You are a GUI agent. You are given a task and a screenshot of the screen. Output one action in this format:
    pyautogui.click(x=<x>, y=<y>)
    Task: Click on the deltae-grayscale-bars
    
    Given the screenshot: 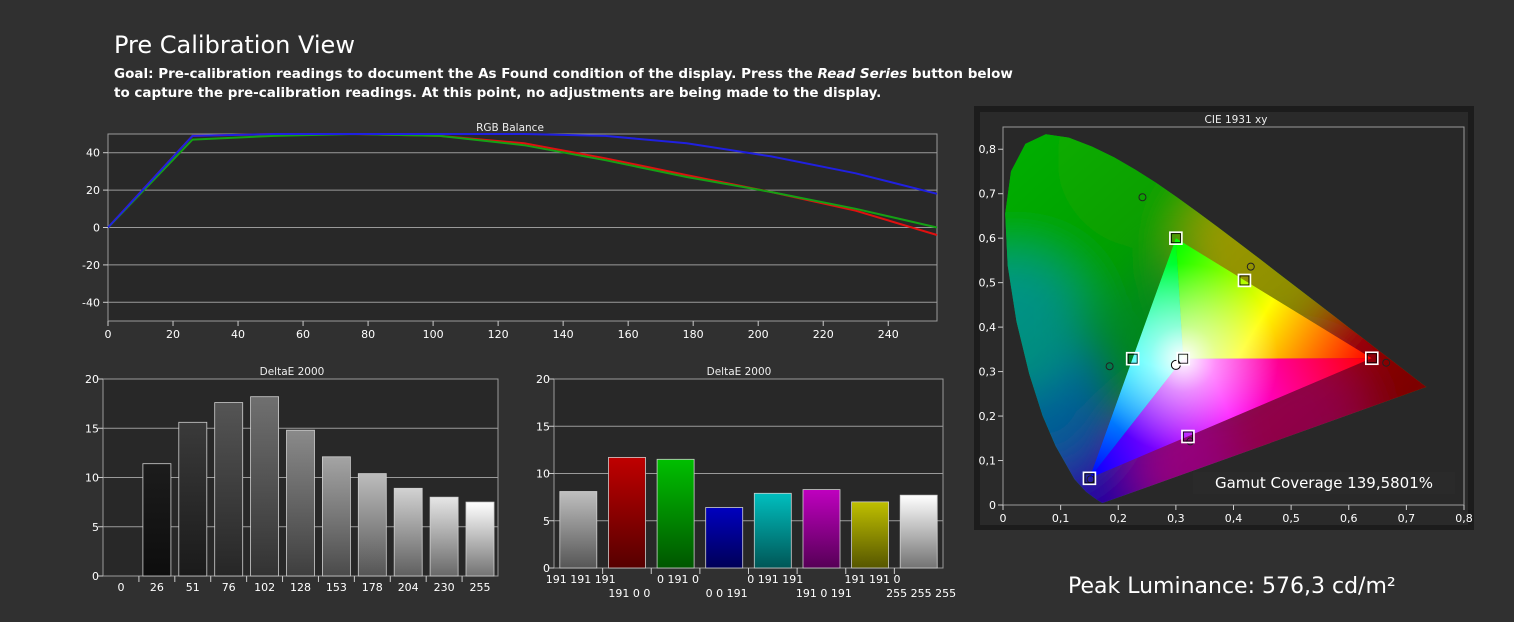 What is the action you would take?
    pyautogui.click(x=318, y=486)
    